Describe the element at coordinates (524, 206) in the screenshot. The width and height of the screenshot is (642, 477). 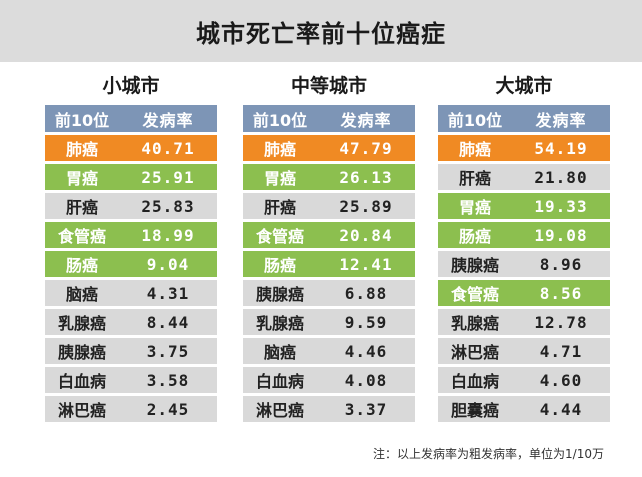
I see `table-row: 胃癌 19.33` at that location.